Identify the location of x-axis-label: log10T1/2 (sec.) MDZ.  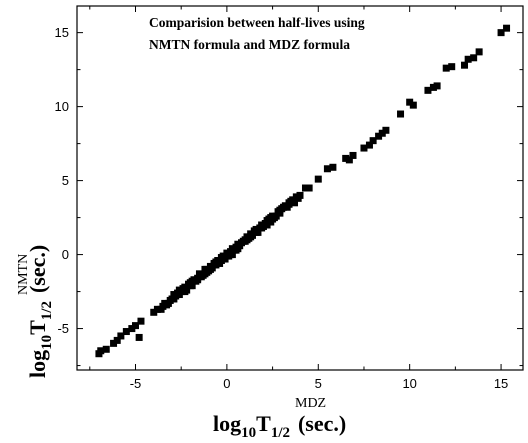
(279, 418).